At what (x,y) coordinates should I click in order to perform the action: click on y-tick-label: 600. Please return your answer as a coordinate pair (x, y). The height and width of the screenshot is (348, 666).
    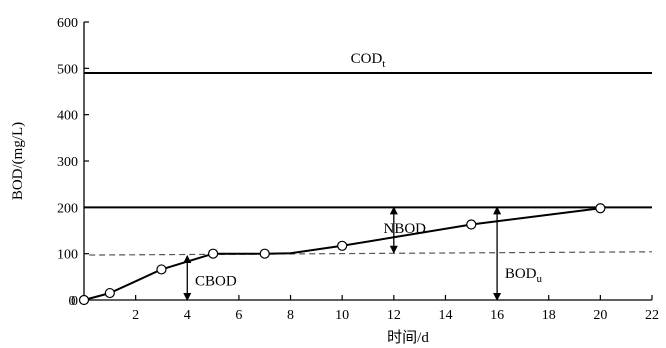
    Looking at the image, I should click on (67, 23).